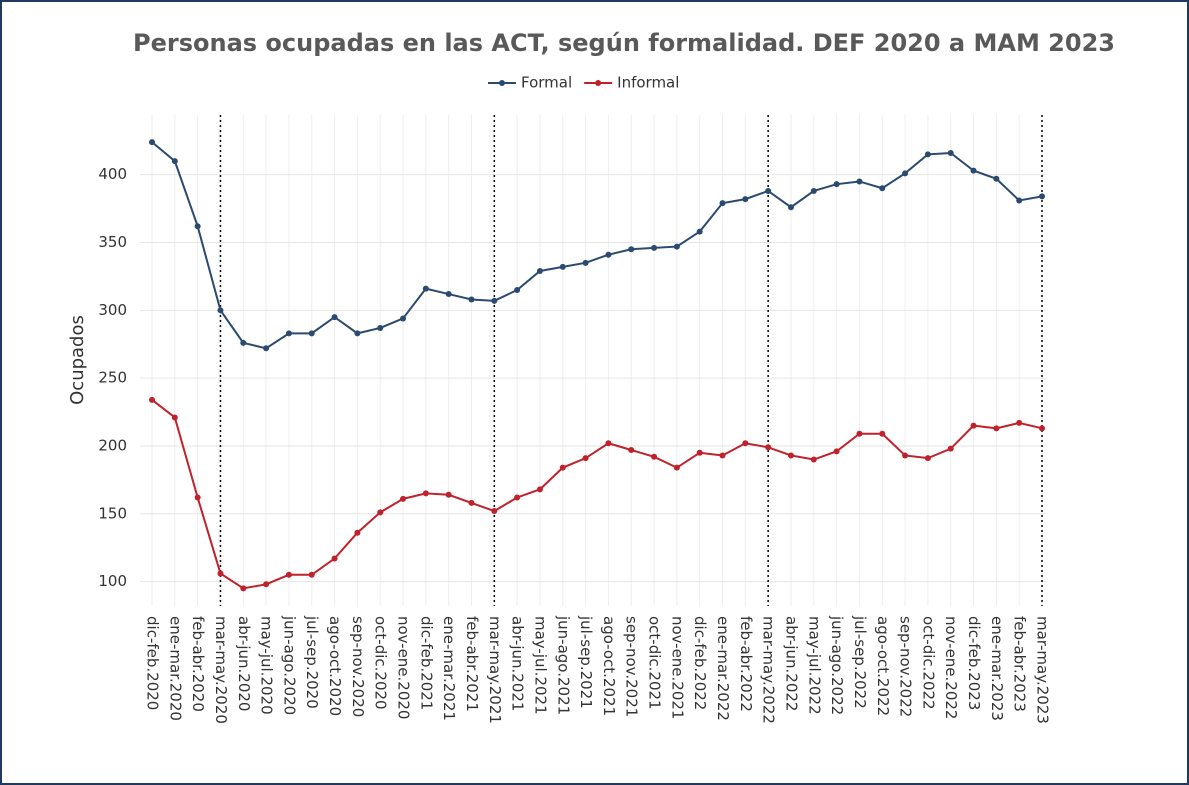 Image resolution: width=1189 pixels, height=785 pixels. Describe the element at coordinates (746, 664) in the screenshot. I see `x-tick-label: feb-abr.2022` at that location.